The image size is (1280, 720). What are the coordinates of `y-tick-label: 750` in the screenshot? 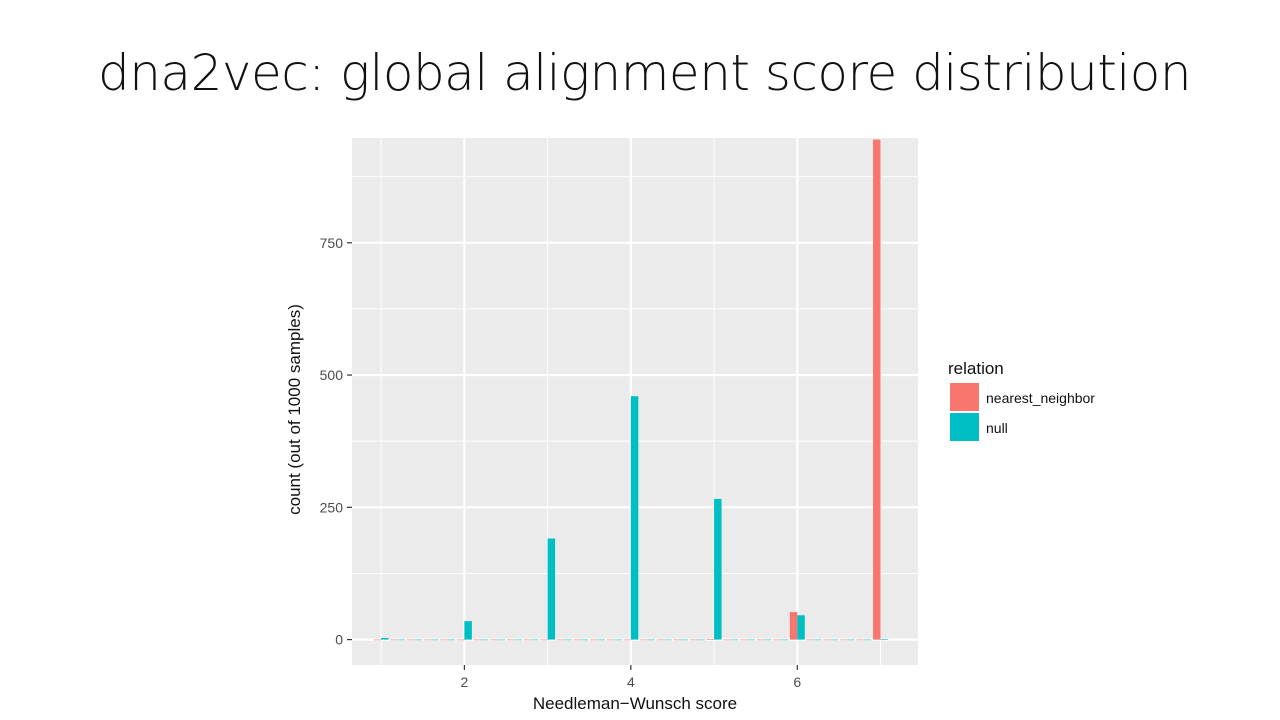 It's located at (332, 243).